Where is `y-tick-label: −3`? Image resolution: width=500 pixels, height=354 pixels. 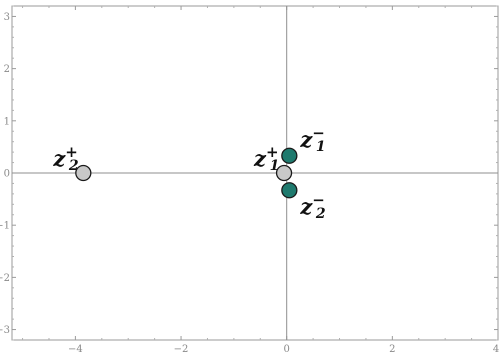 y-tick-label: −3 is located at coordinates (5, 330).